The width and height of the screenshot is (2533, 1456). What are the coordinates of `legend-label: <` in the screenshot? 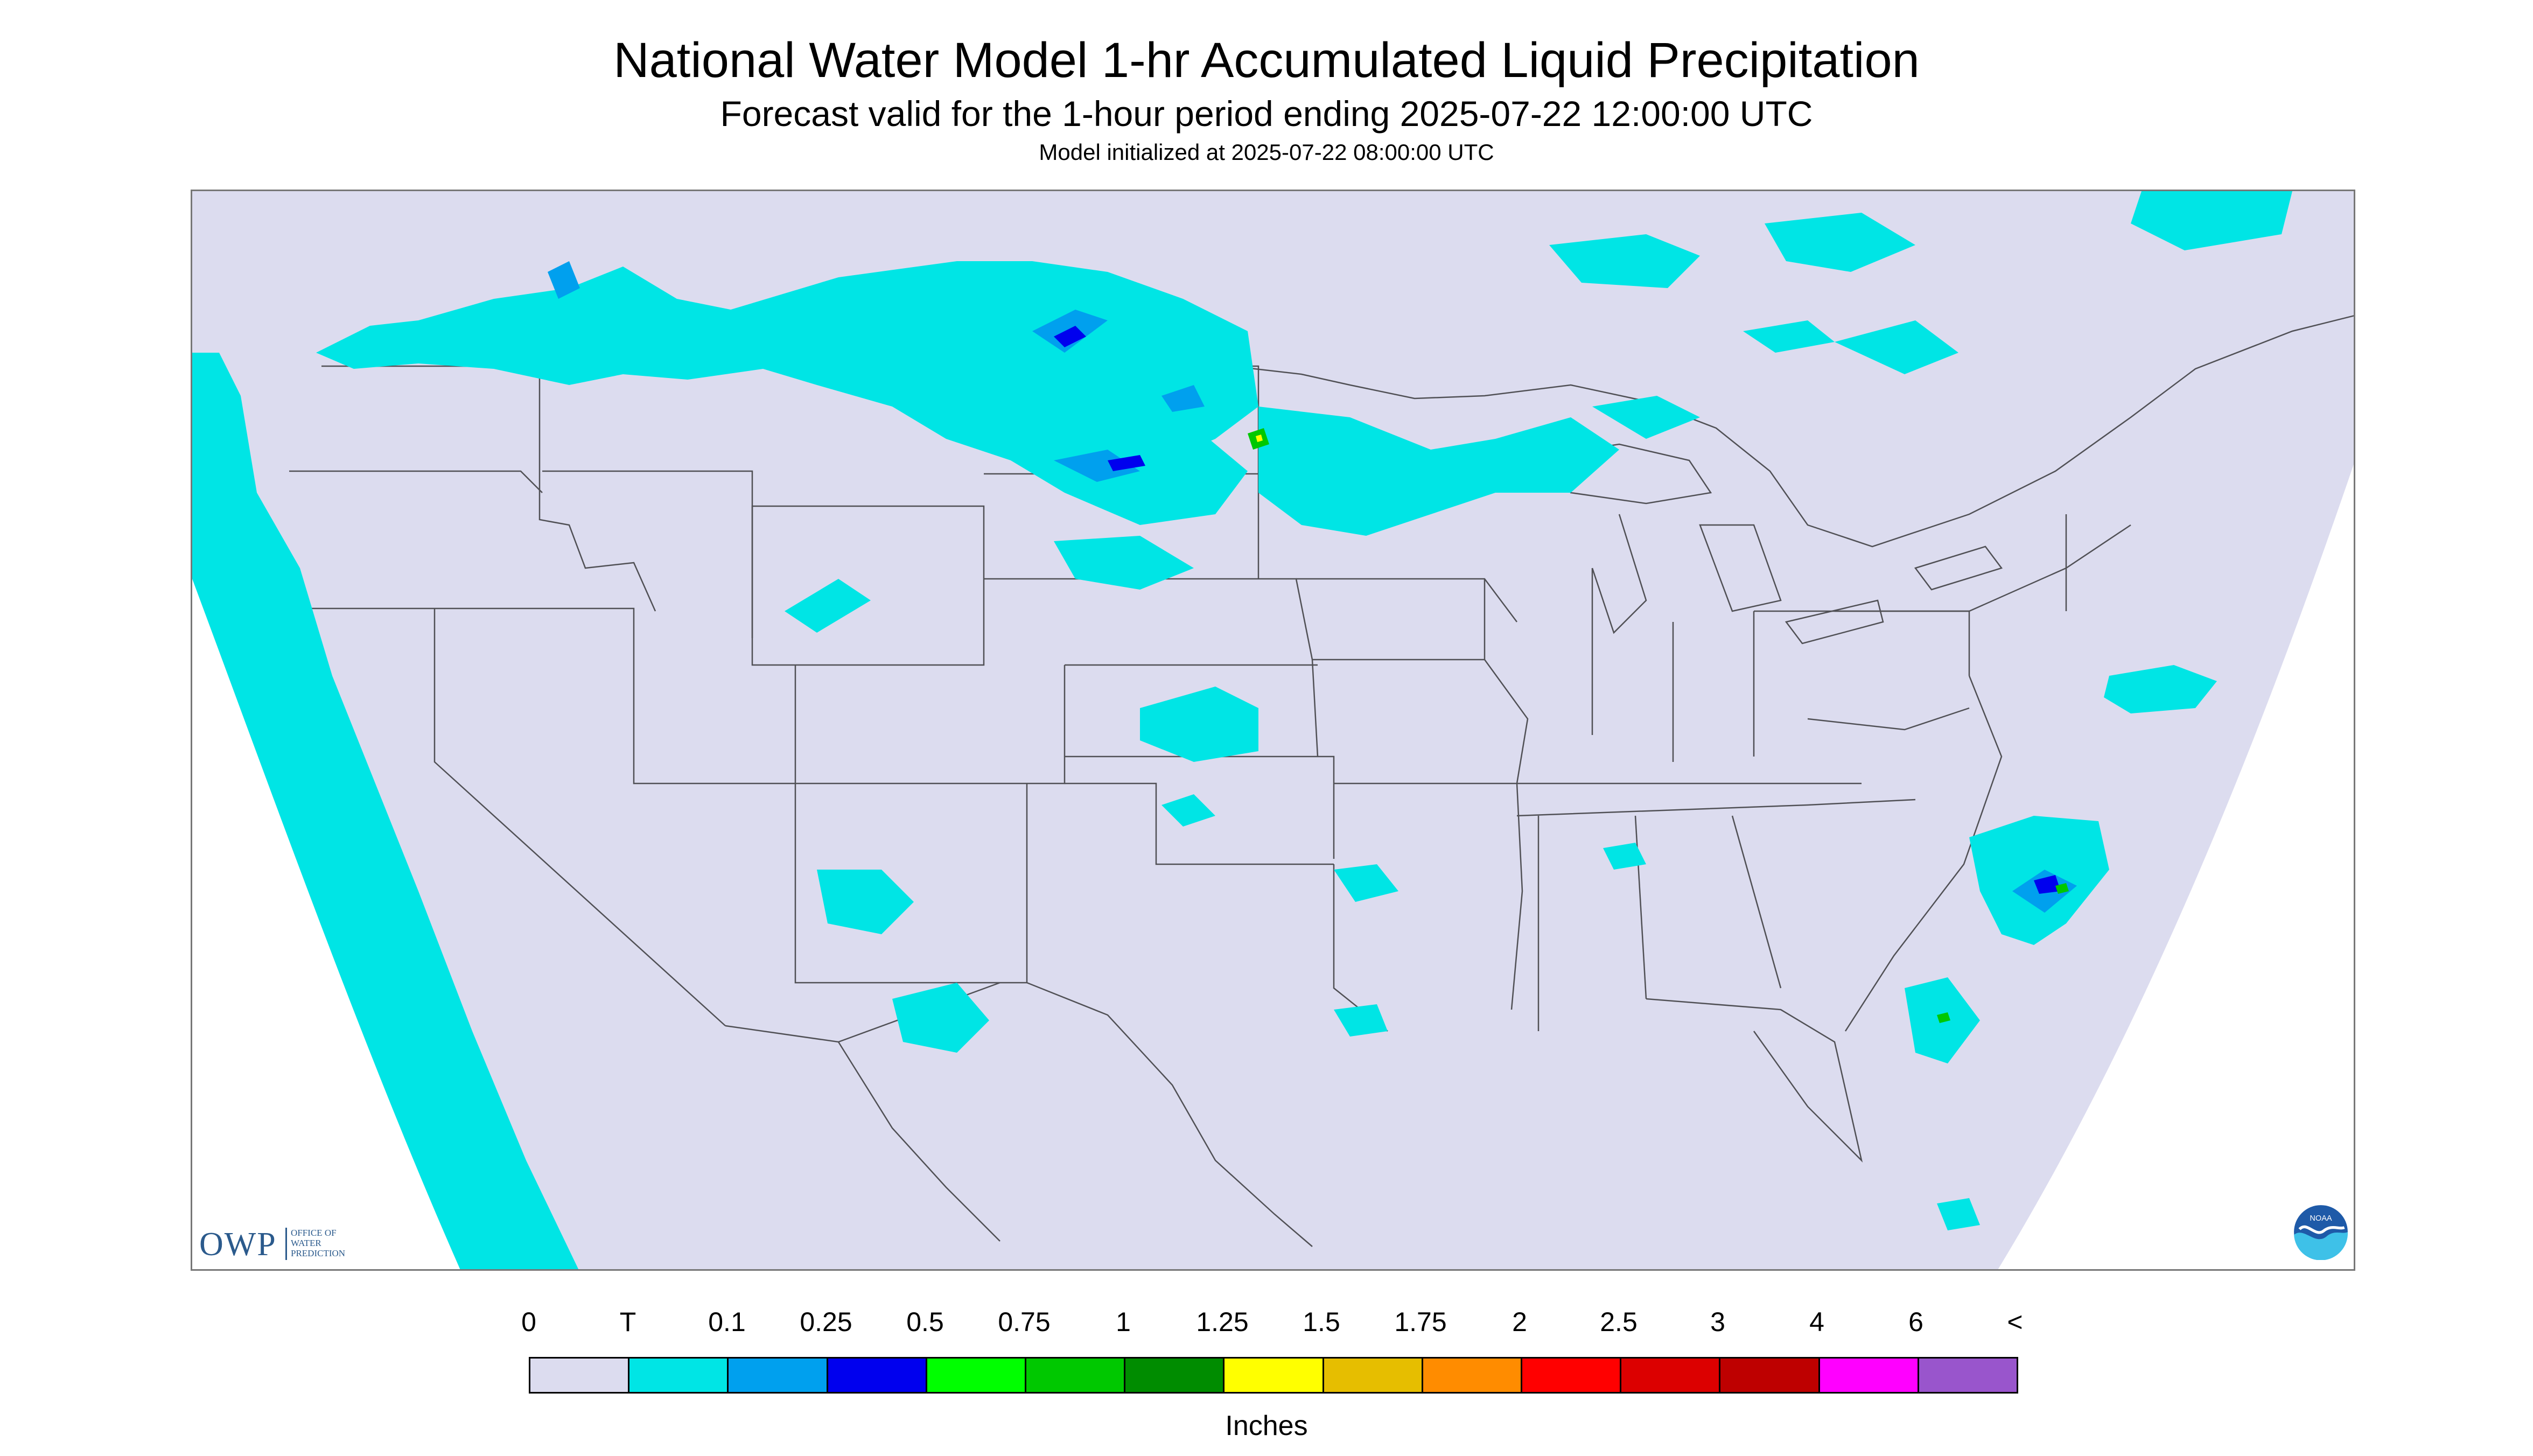 It's located at (2015, 1322).